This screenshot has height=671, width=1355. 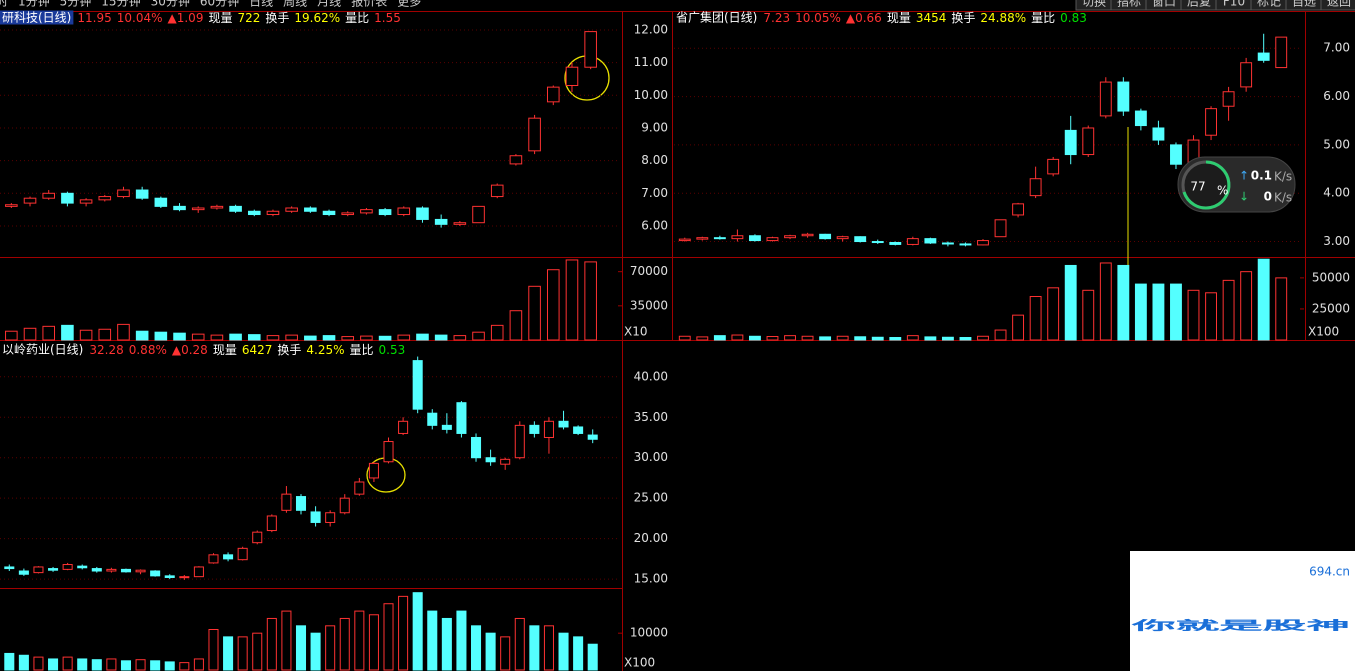 I want to click on toolbar-button-label: 返回, so click(x=1339, y=4).